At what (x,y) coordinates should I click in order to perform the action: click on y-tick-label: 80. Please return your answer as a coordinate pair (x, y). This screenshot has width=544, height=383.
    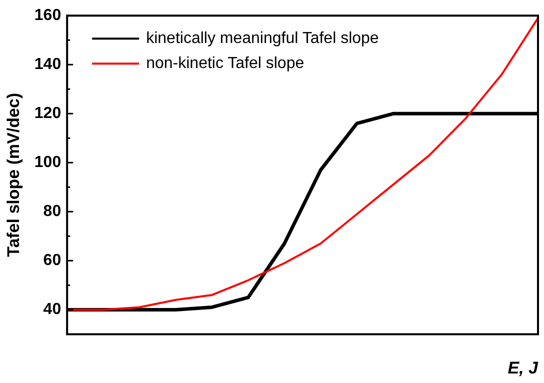
    Looking at the image, I should click on (52, 211).